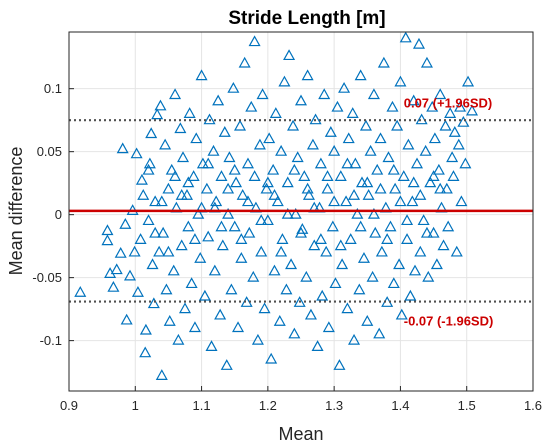 The height and width of the screenshot is (447, 550). I want to click on x-axis-label: Mean, so click(300, 434).